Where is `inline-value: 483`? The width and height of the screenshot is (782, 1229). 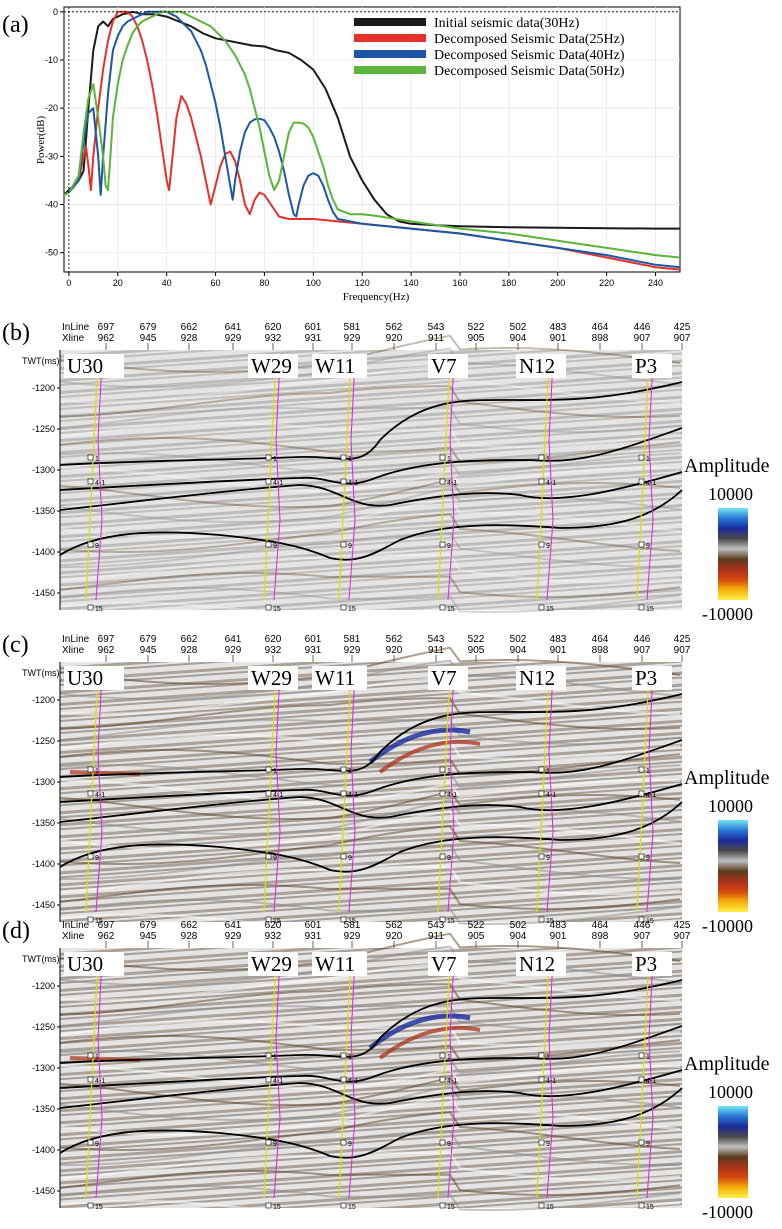
inline-value: 483 is located at coordinates (558, 925).